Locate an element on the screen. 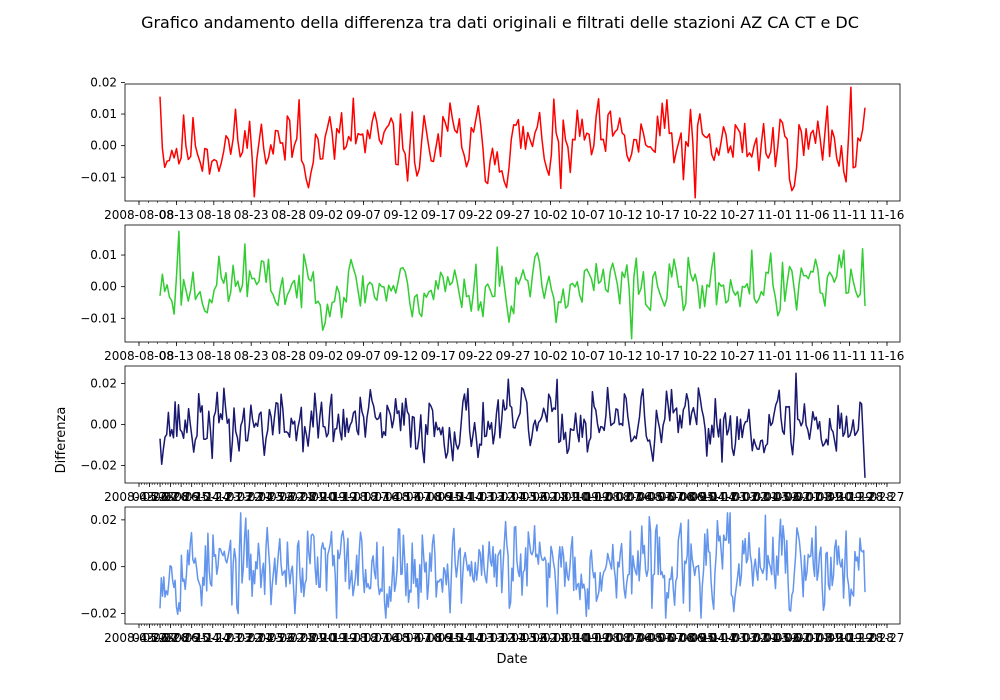  y-axis-label: Differenza is located at coordinates (61, 440).